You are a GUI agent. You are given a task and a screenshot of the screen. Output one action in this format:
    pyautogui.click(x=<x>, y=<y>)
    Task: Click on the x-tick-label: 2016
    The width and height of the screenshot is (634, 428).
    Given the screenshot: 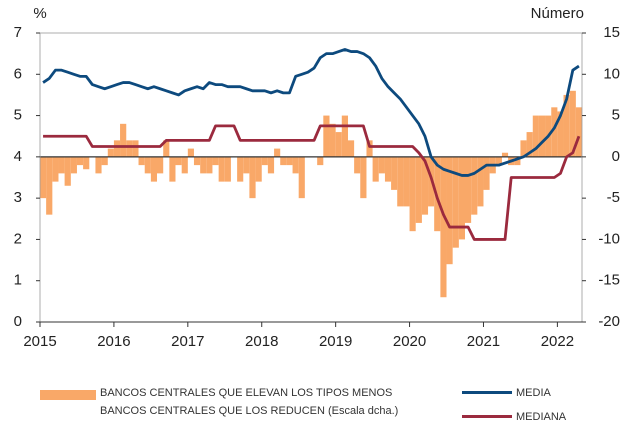 What is the action you would take?
    pyautogui.click(x=113, y=341)
    